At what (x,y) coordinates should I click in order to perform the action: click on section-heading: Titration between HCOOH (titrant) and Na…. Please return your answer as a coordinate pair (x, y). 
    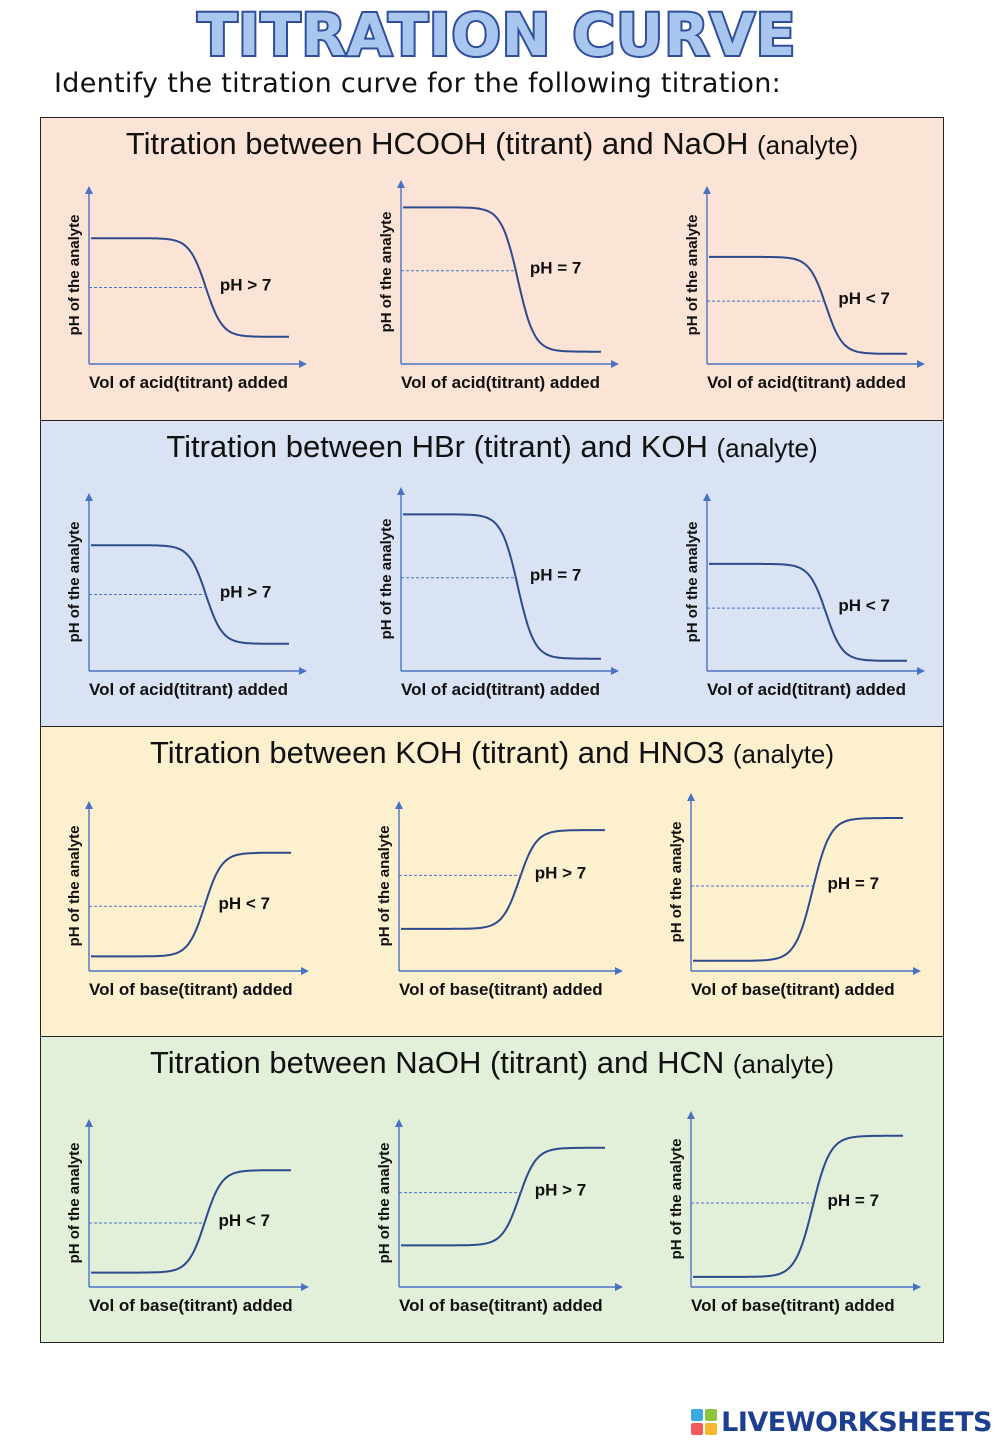
    Looking at the image, I should click on (492, 144).